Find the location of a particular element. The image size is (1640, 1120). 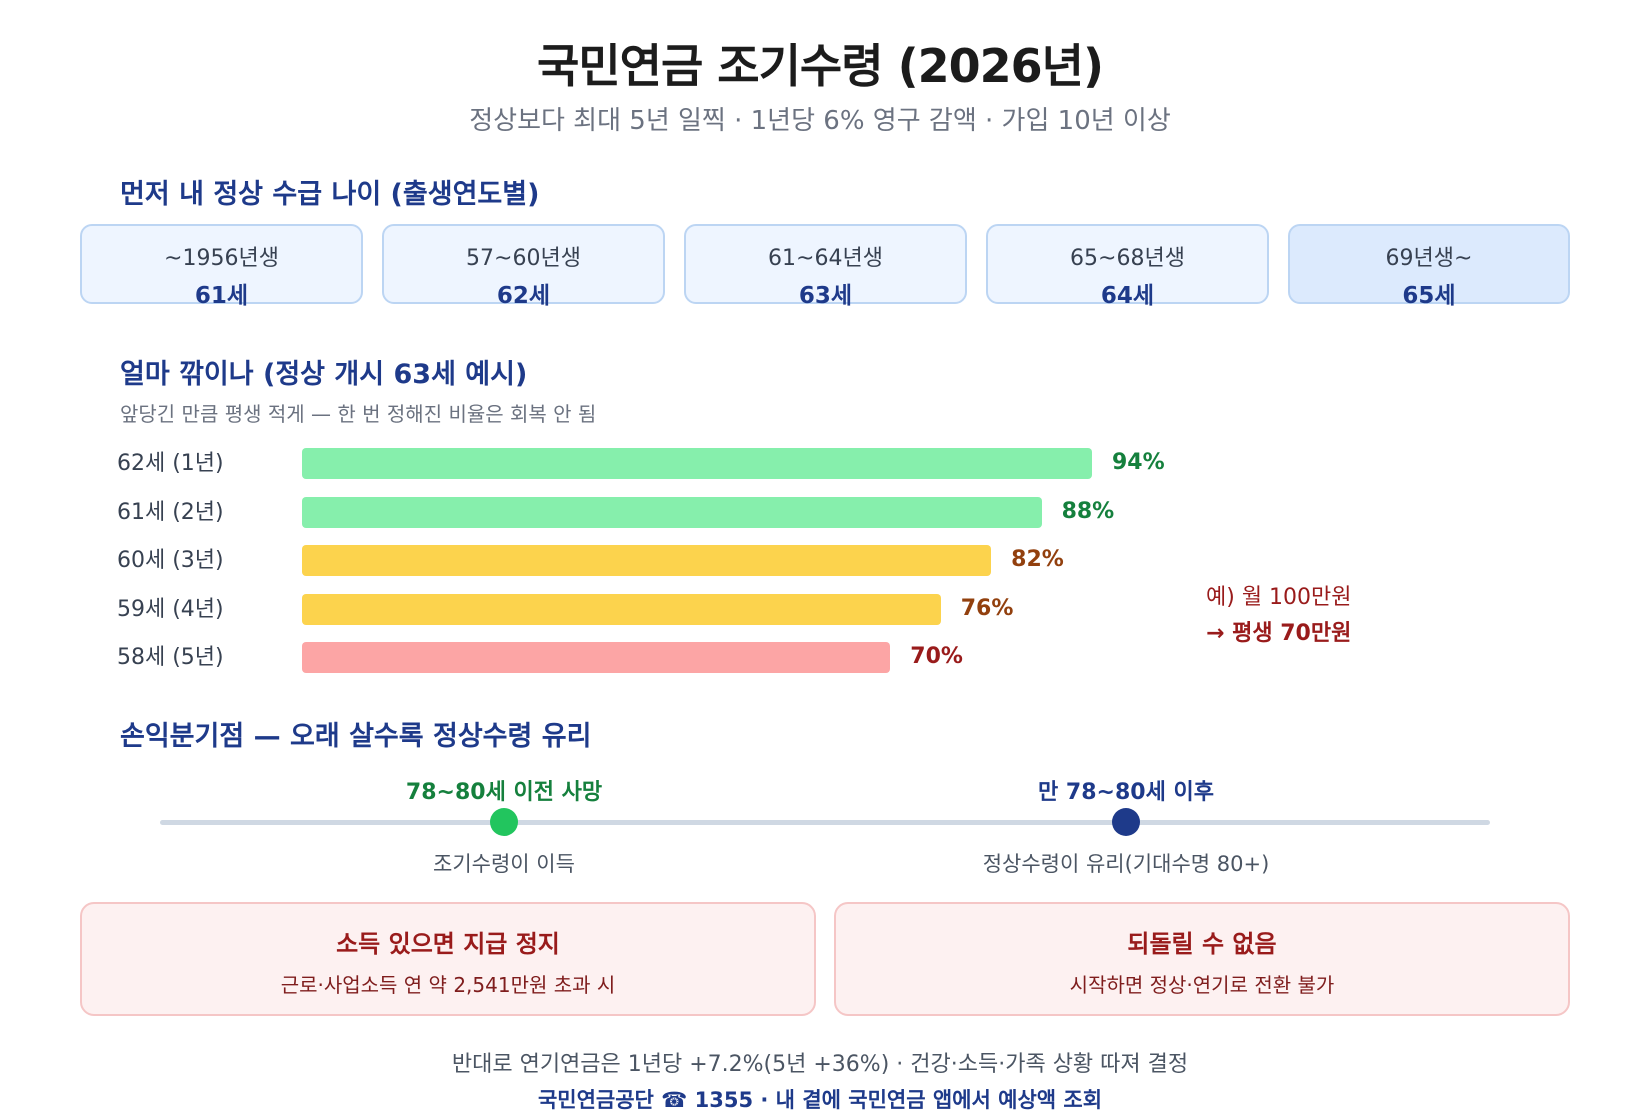

age-card-cohort: 61~64년생 is located at coordinates (825, 258).